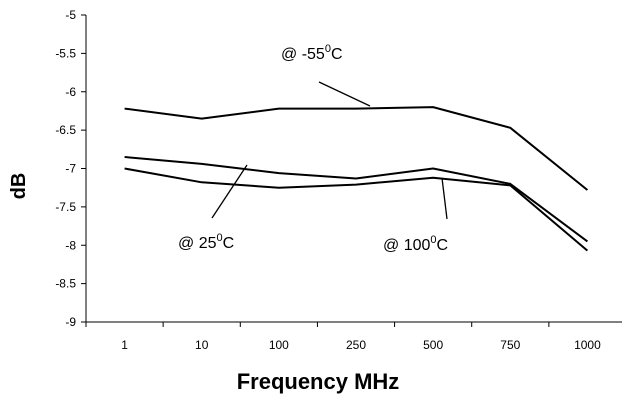 The width and height of the screenshot is (622, 394). Describe the element at coordinates (70, 169) in the screenshot. I see `y-tick-label: -7` at that location.